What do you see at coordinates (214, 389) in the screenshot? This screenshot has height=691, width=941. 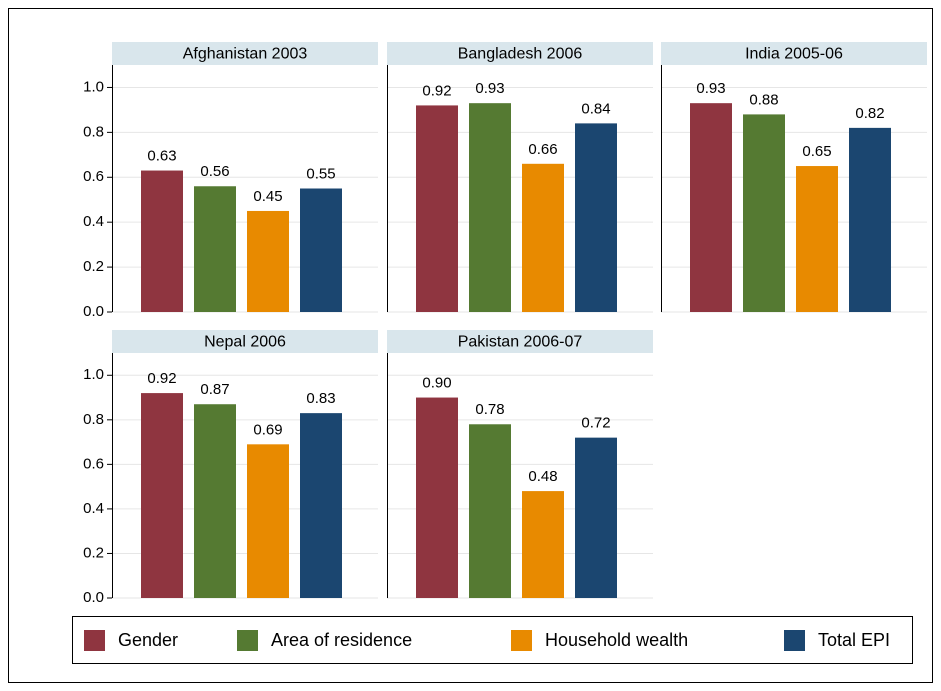 I see `value-label: 0.87` at bounding box center [214, 389].